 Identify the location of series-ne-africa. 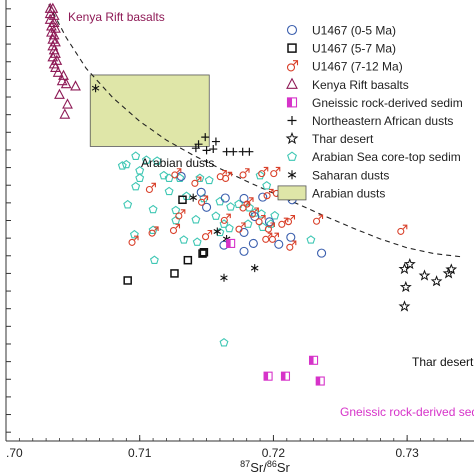
(222, 144).